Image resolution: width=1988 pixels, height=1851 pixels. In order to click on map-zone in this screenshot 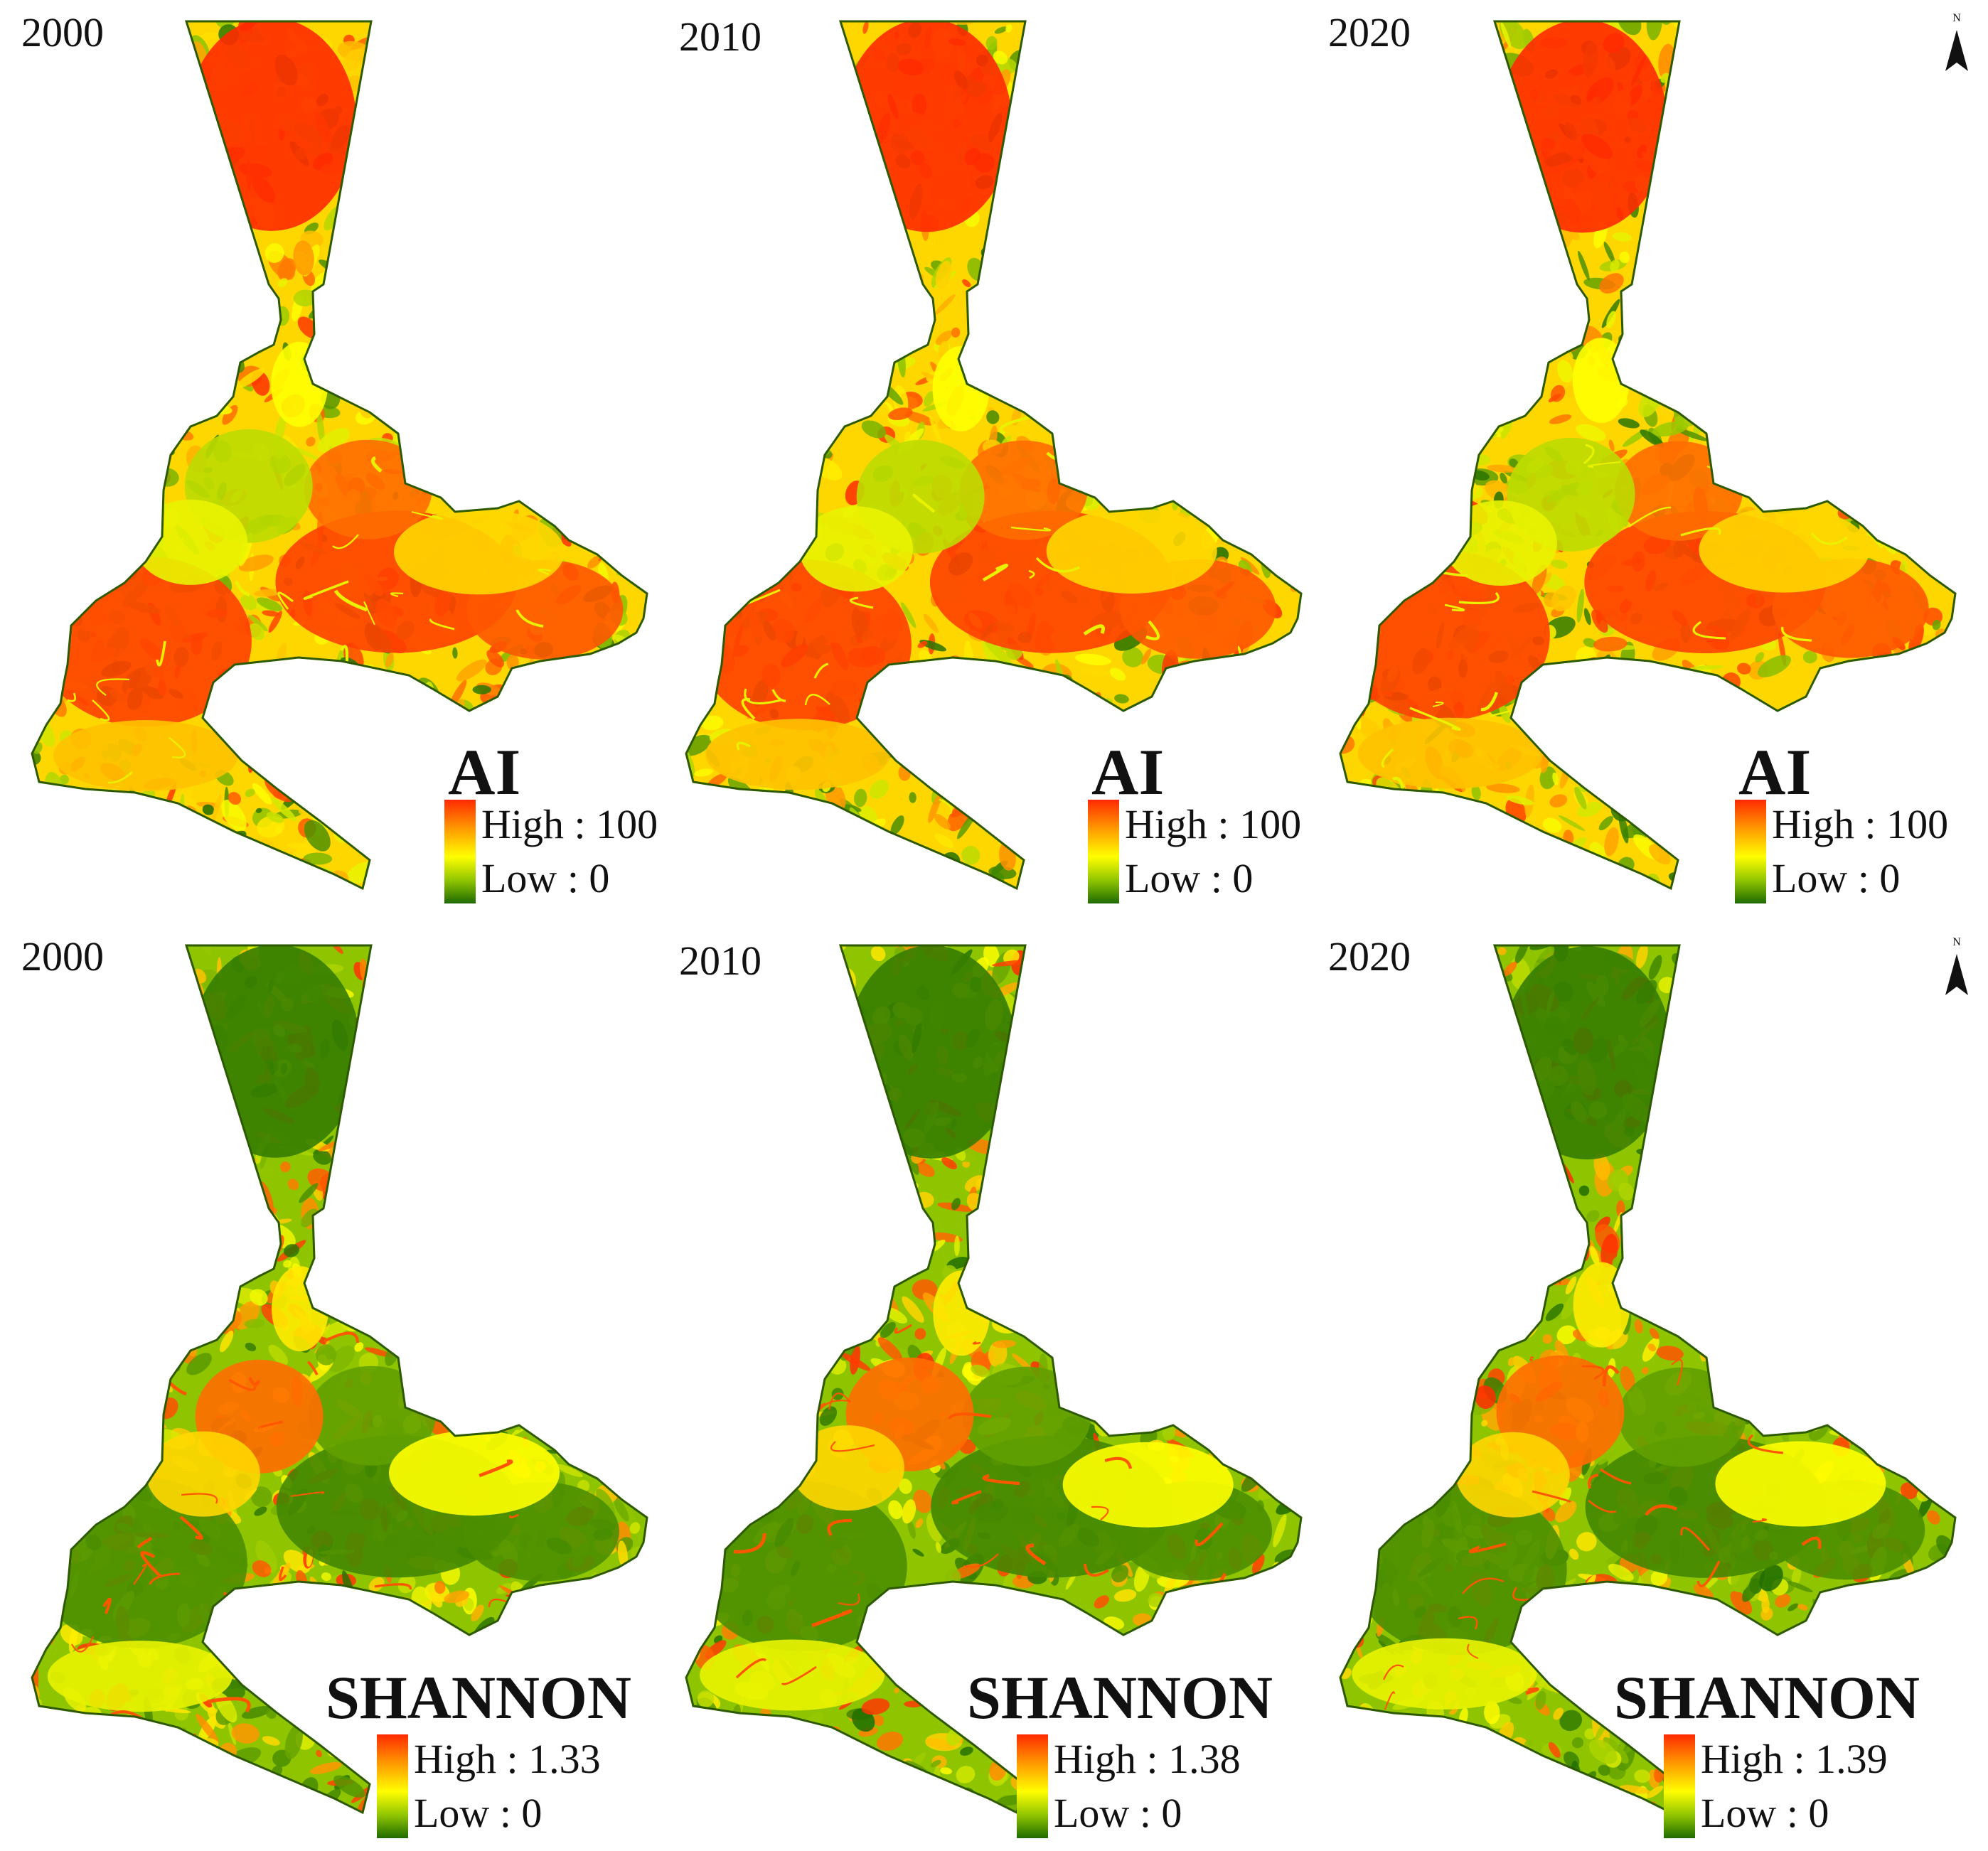, I will do `click(368, 489)`.